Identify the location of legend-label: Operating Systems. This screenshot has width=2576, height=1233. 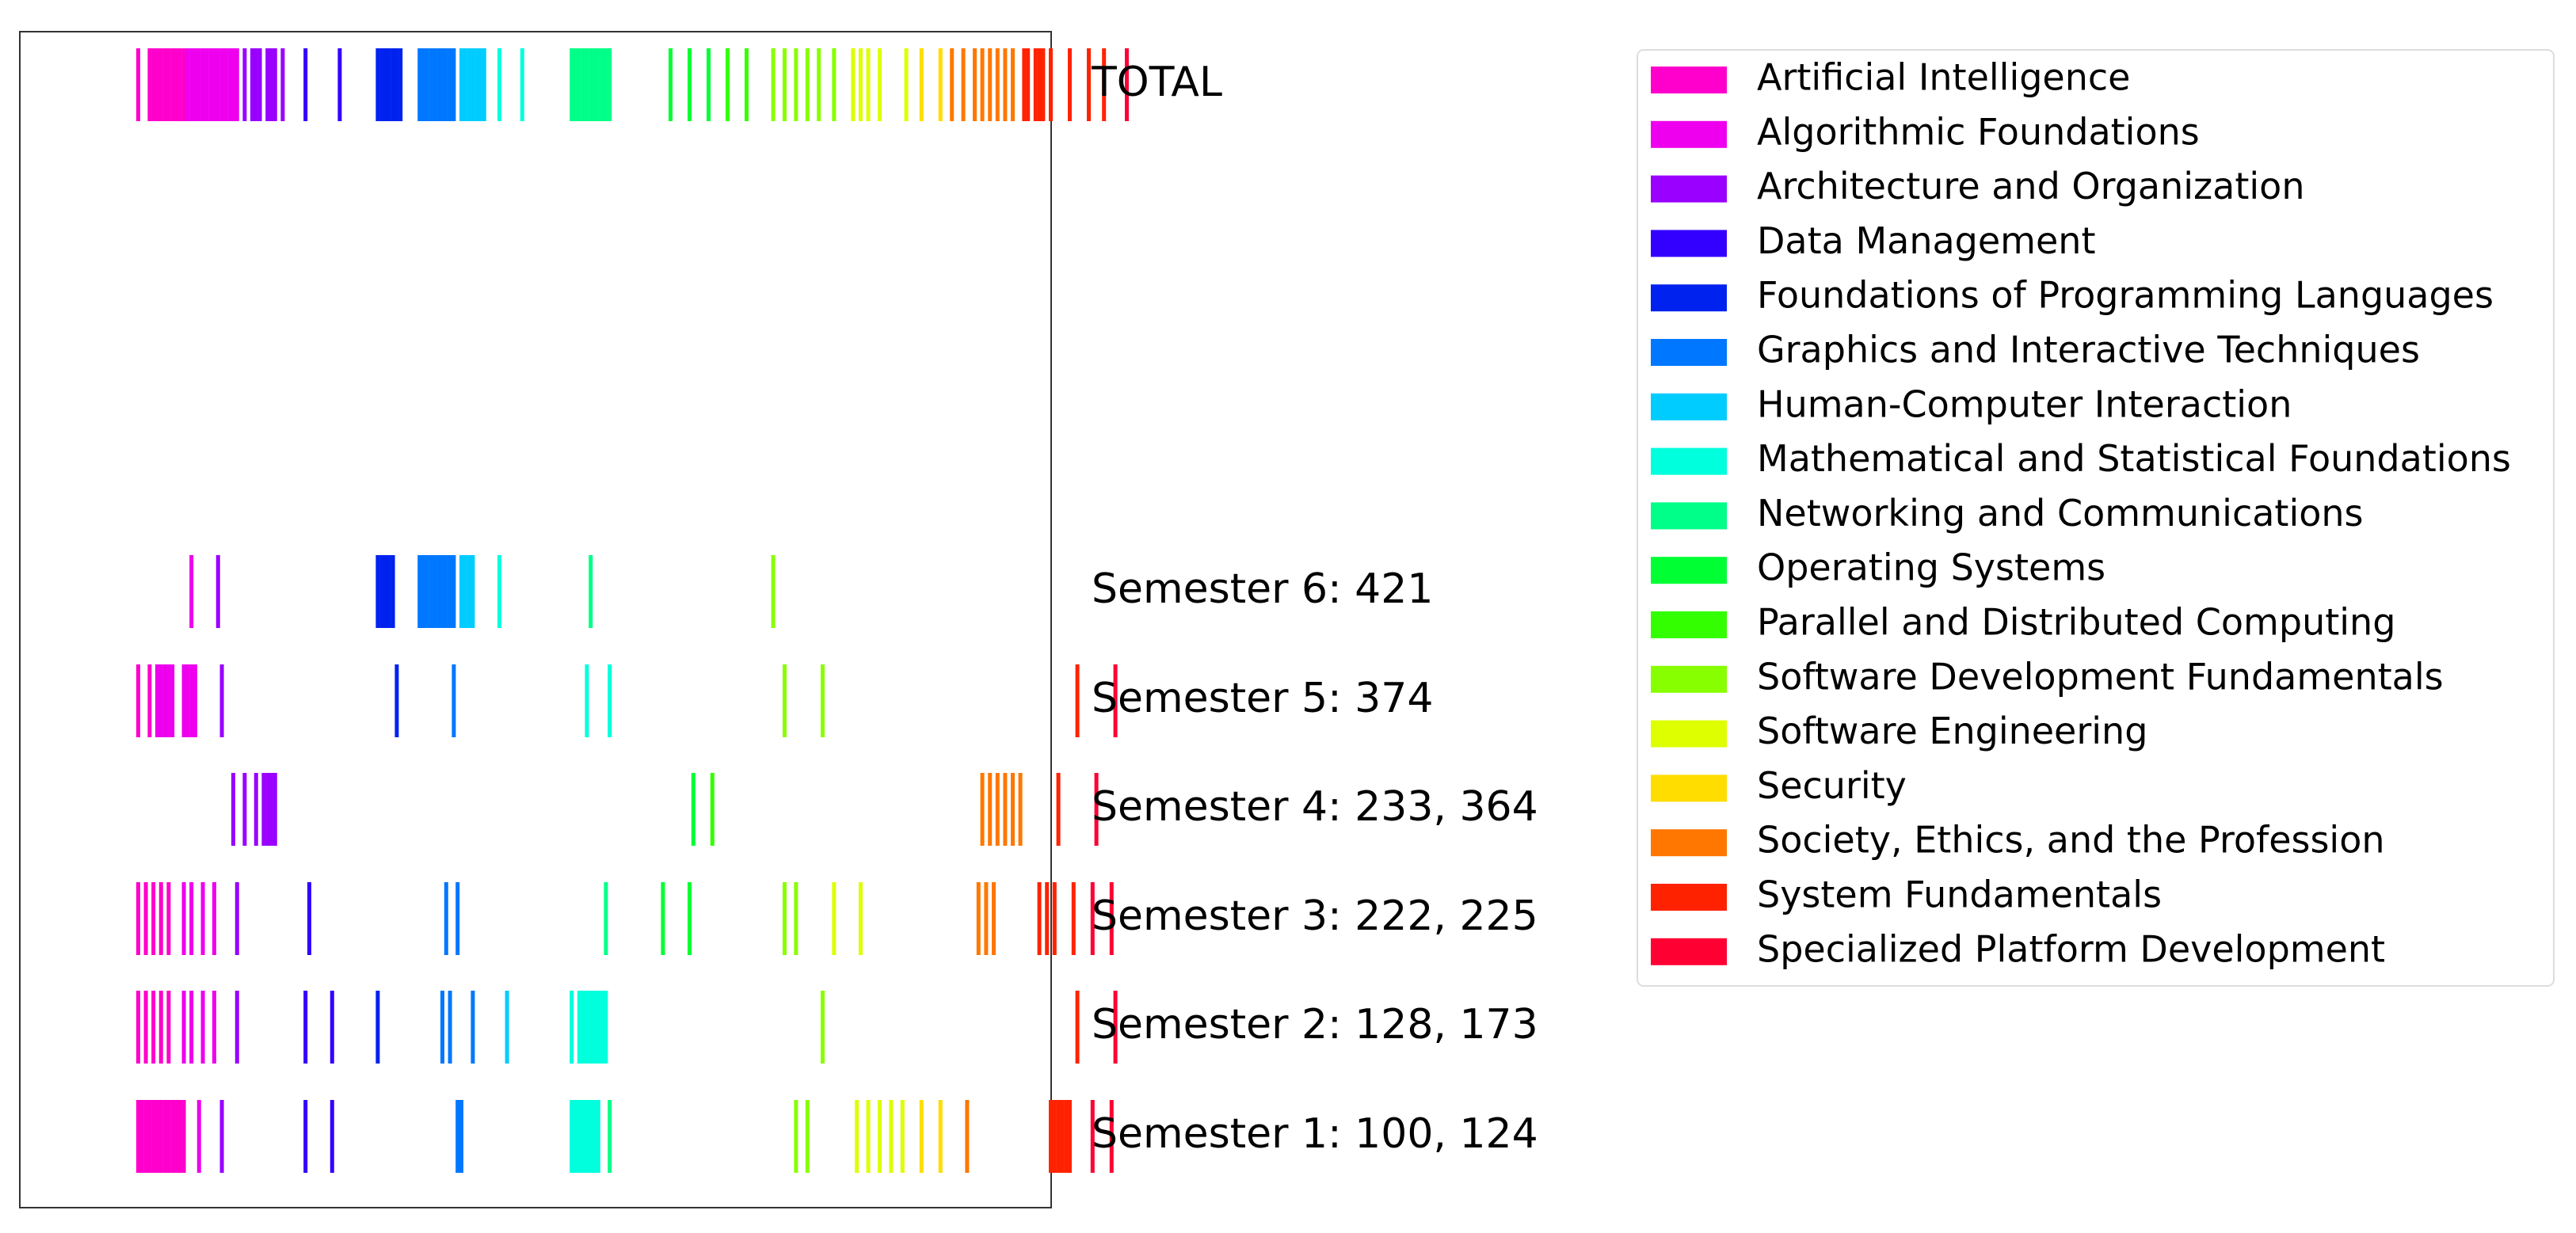
(1931, 567).